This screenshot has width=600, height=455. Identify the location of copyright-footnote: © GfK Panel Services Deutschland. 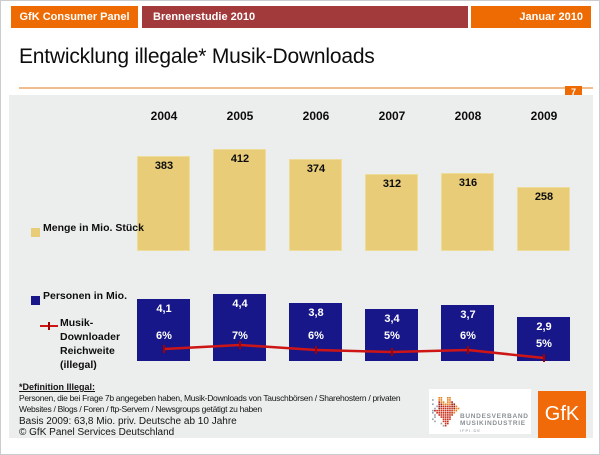
(97, 432).